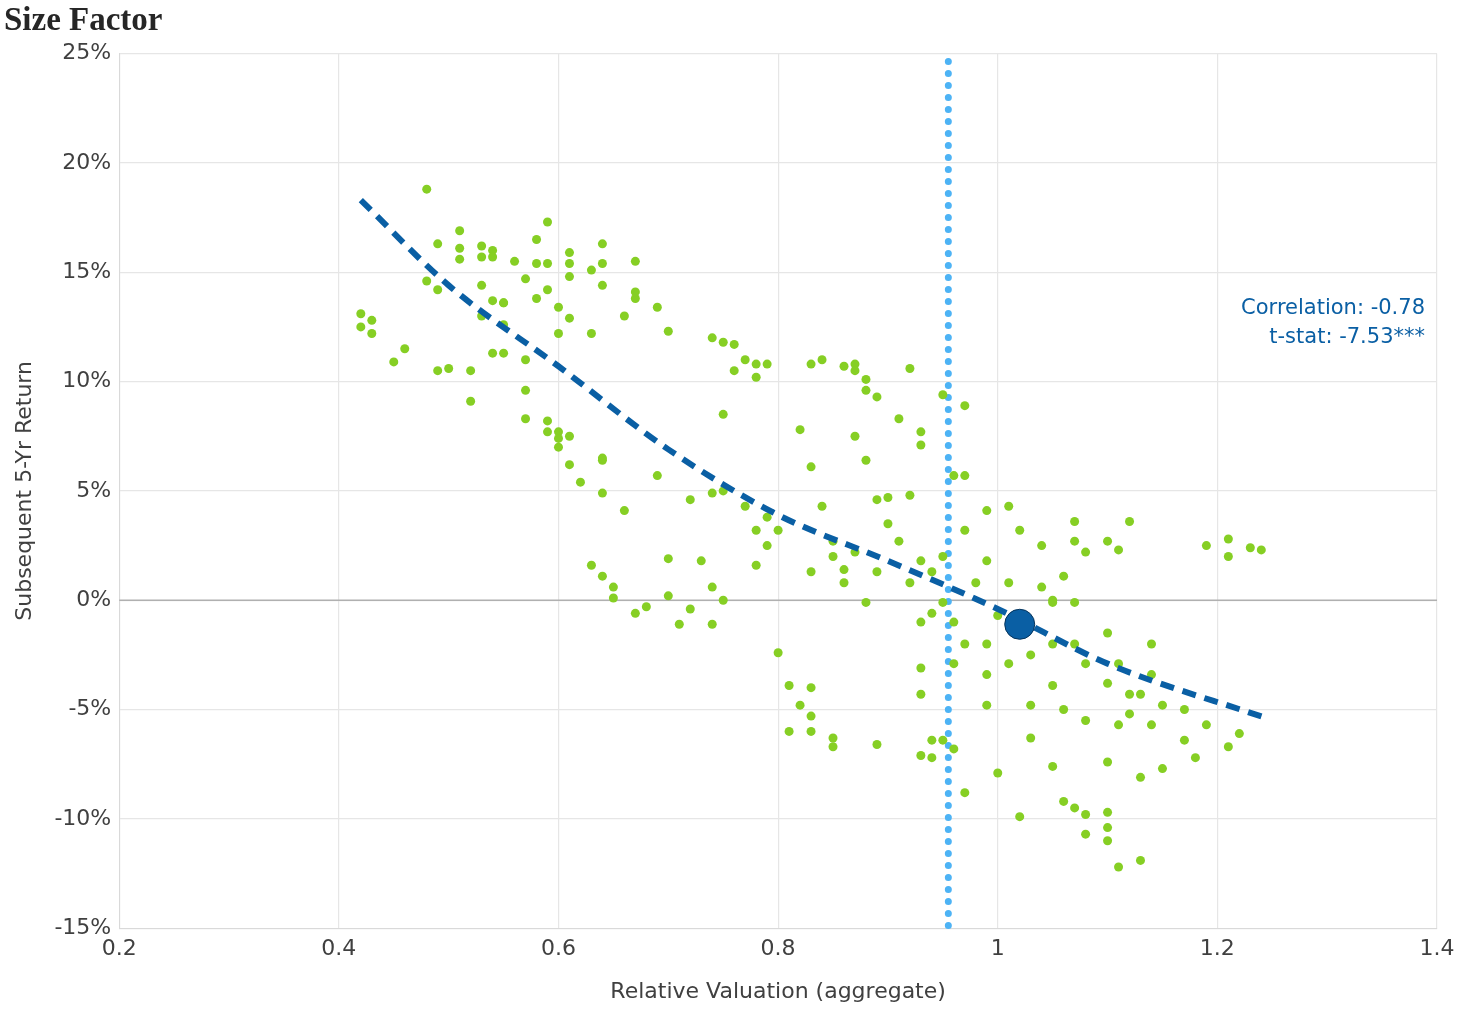 The width and height of the screenshot is (1471, 1017). I want to click on y-tick-label: 20%, so click(87, 161).